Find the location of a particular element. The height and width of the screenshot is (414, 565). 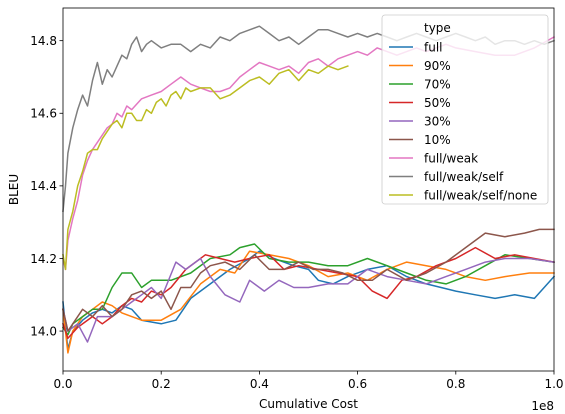

legend-label: full is located at coordinates (433, 47).